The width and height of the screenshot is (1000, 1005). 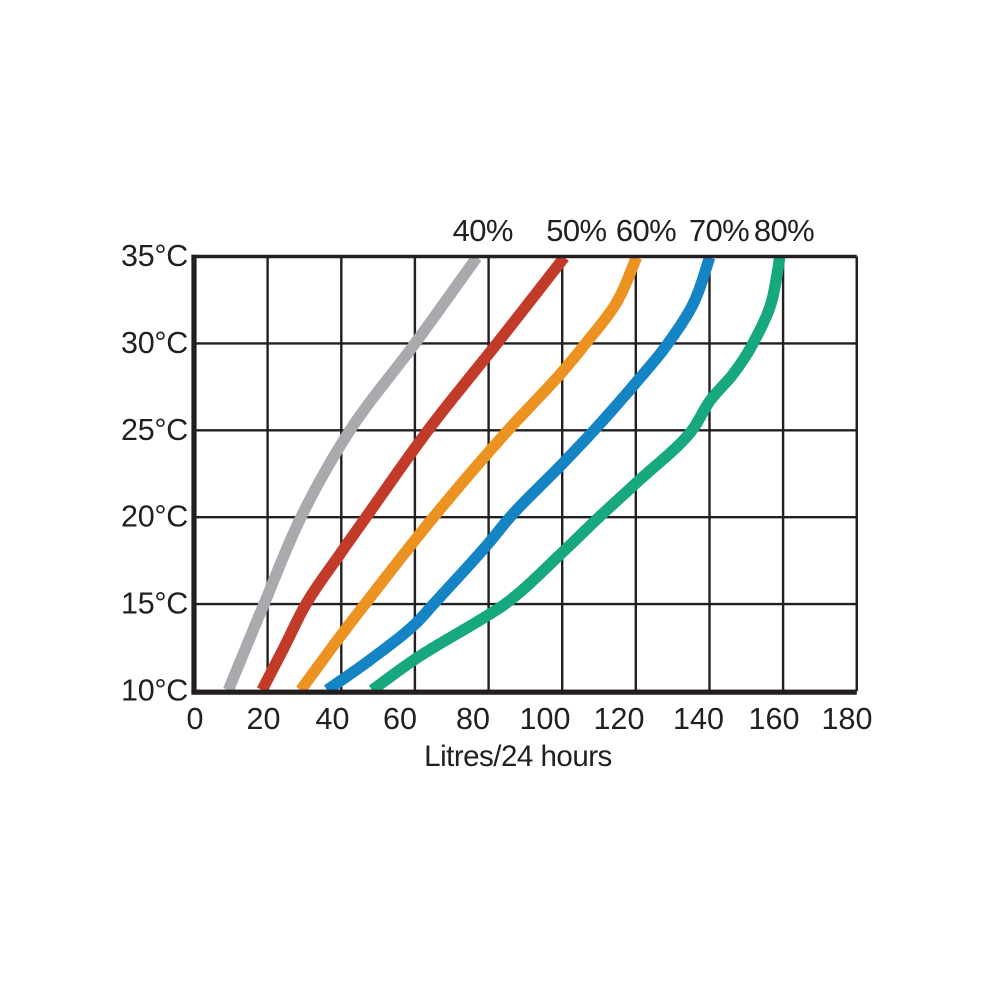 I want to click on svg-text: 60, so click(x=400, y=719).